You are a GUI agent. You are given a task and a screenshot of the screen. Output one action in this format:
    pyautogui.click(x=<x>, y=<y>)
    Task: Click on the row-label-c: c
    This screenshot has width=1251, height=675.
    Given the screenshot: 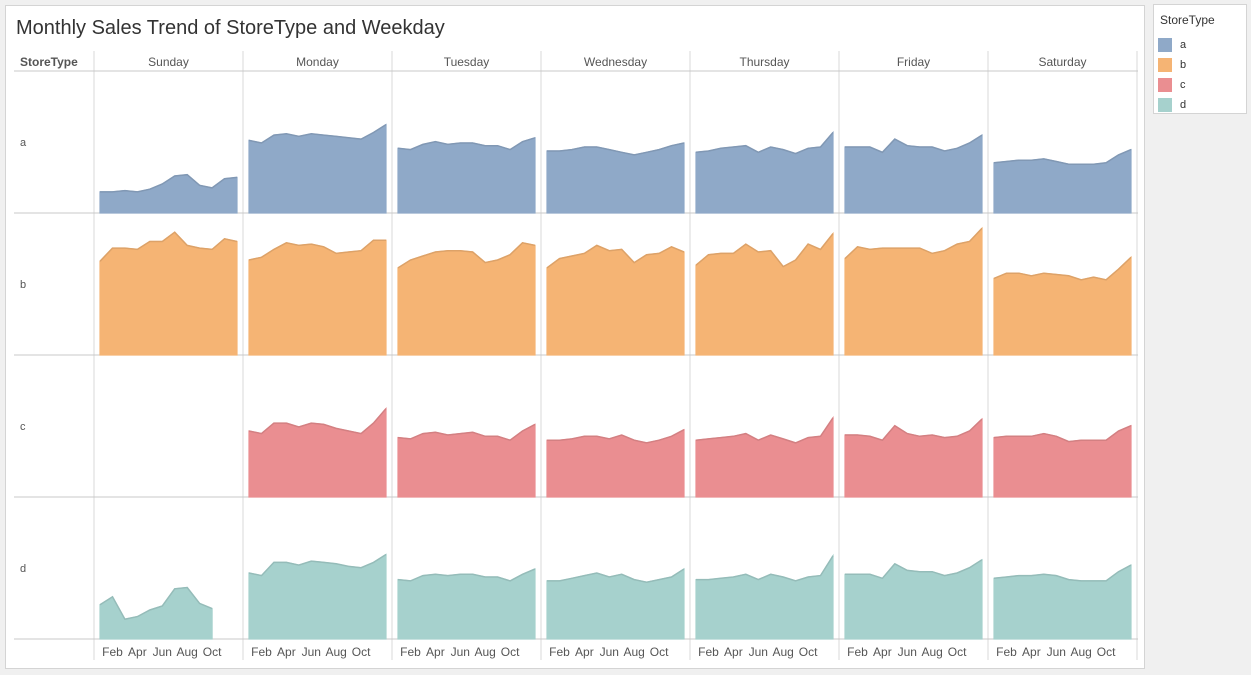 What is the action you would take?
    pyautogui.click(x=23, y=427)
    